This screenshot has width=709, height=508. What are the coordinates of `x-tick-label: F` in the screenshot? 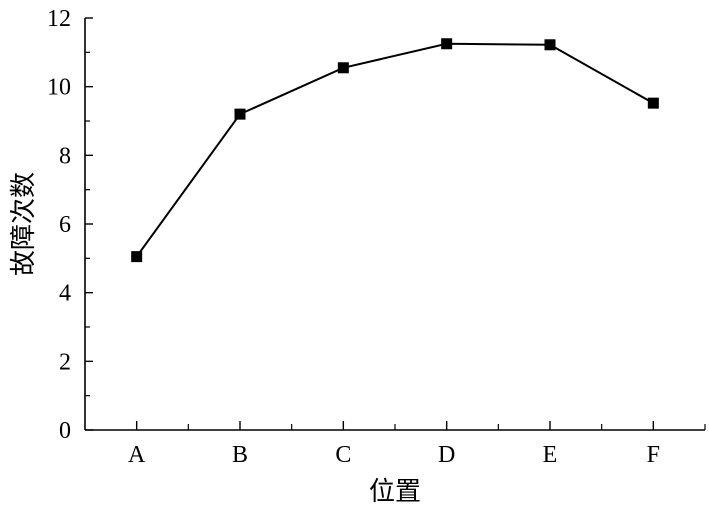 It's located at (653, 455).